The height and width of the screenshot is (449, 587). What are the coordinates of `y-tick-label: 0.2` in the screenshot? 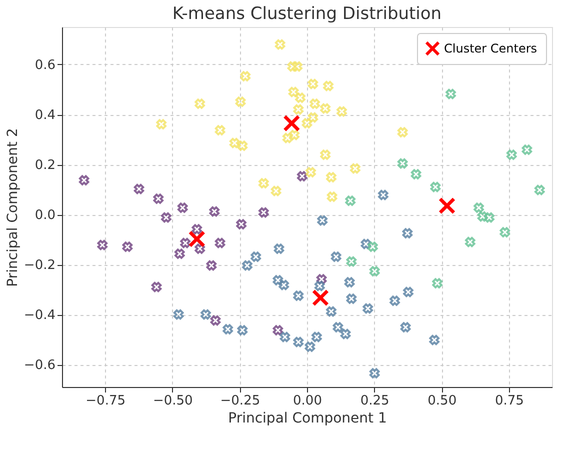 It's located at (45, 165).